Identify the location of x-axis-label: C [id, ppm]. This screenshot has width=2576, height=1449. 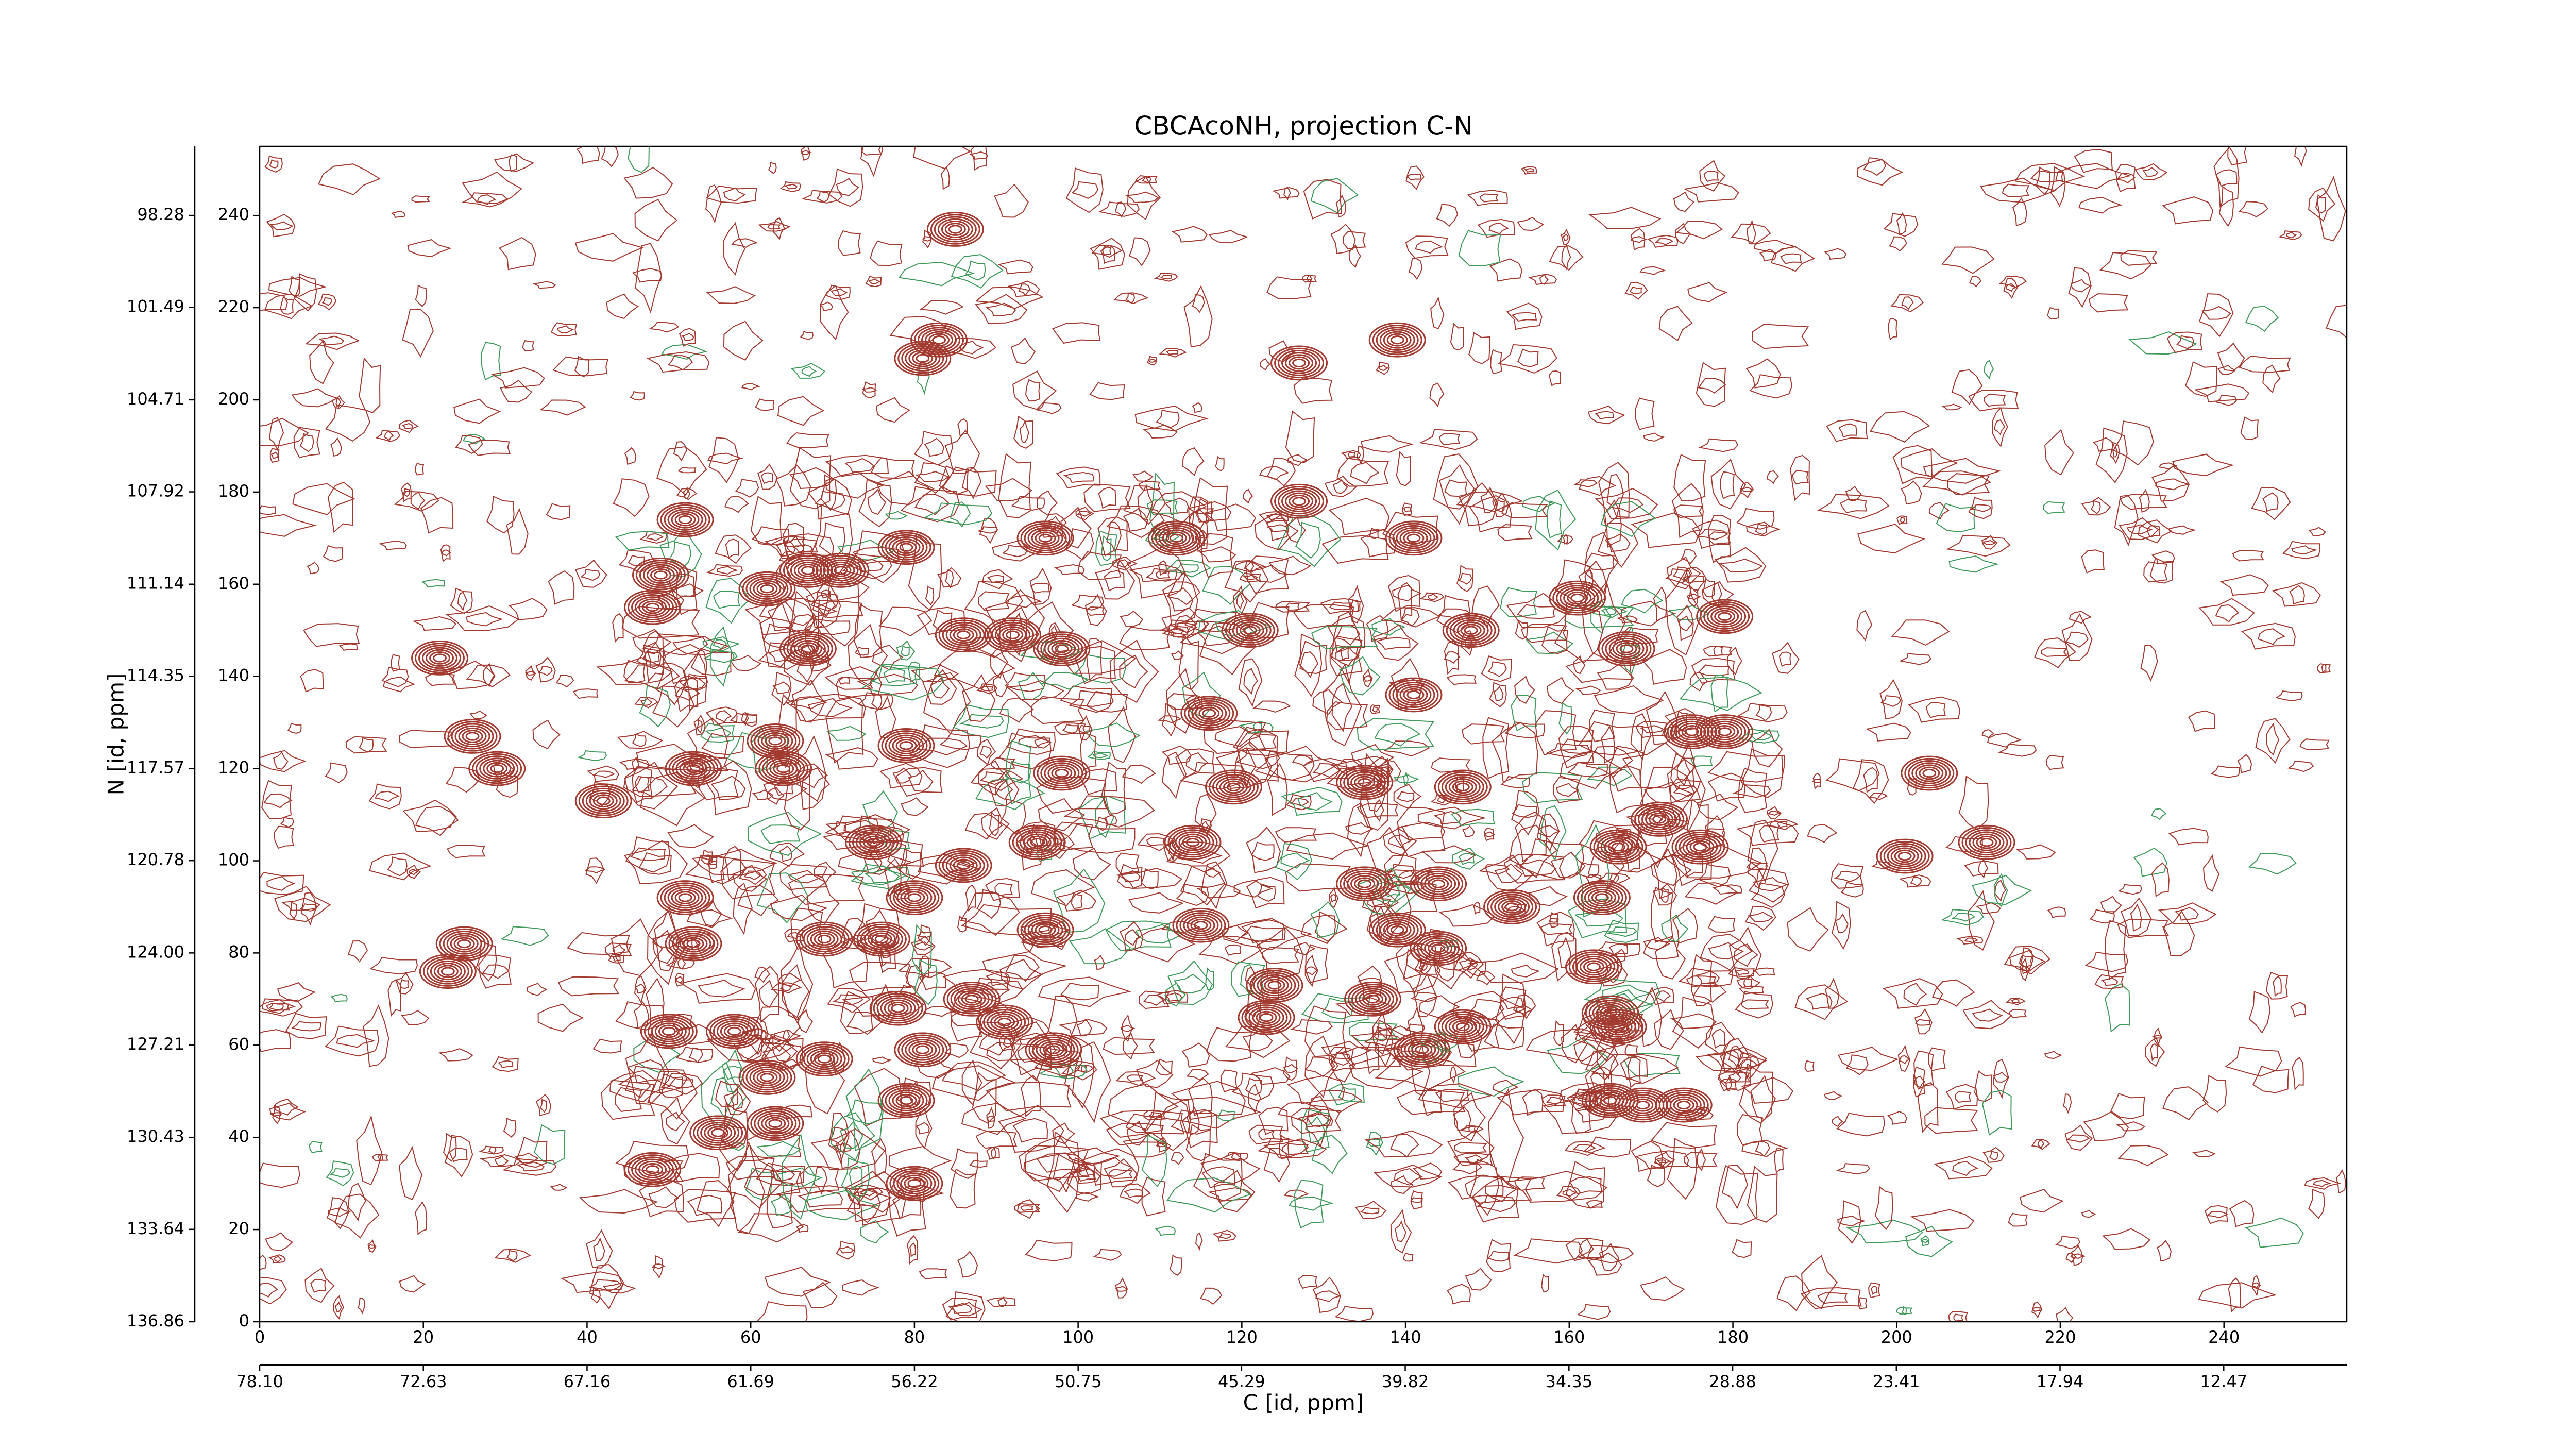
(1303, 1403).